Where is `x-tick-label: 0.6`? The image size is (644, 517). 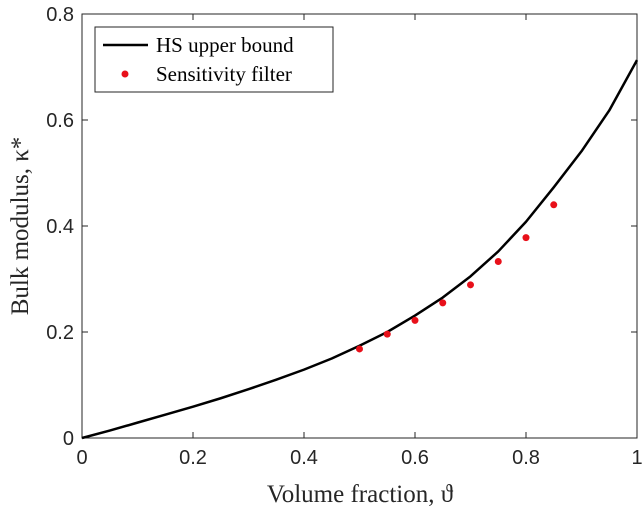 x-tick-label: 0.6 is located at coordinates (415, 458).